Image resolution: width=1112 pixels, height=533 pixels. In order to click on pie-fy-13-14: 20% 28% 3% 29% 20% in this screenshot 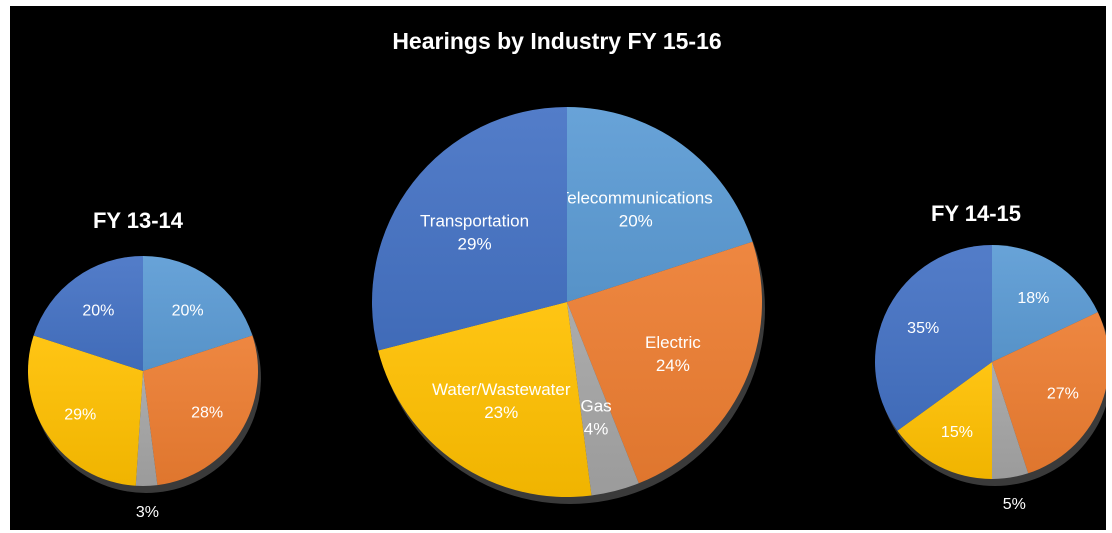, I will do `click(144, 388)`.